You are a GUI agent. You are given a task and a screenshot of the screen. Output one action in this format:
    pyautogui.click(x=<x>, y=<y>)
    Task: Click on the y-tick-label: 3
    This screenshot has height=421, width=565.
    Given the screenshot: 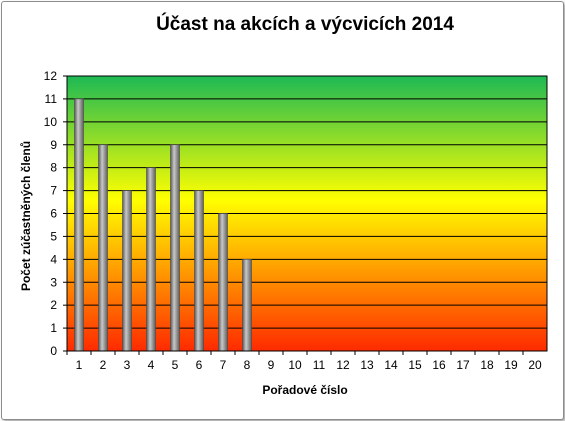 What is the action you would take?
    pyautogui.click(x=53, y=282)
    